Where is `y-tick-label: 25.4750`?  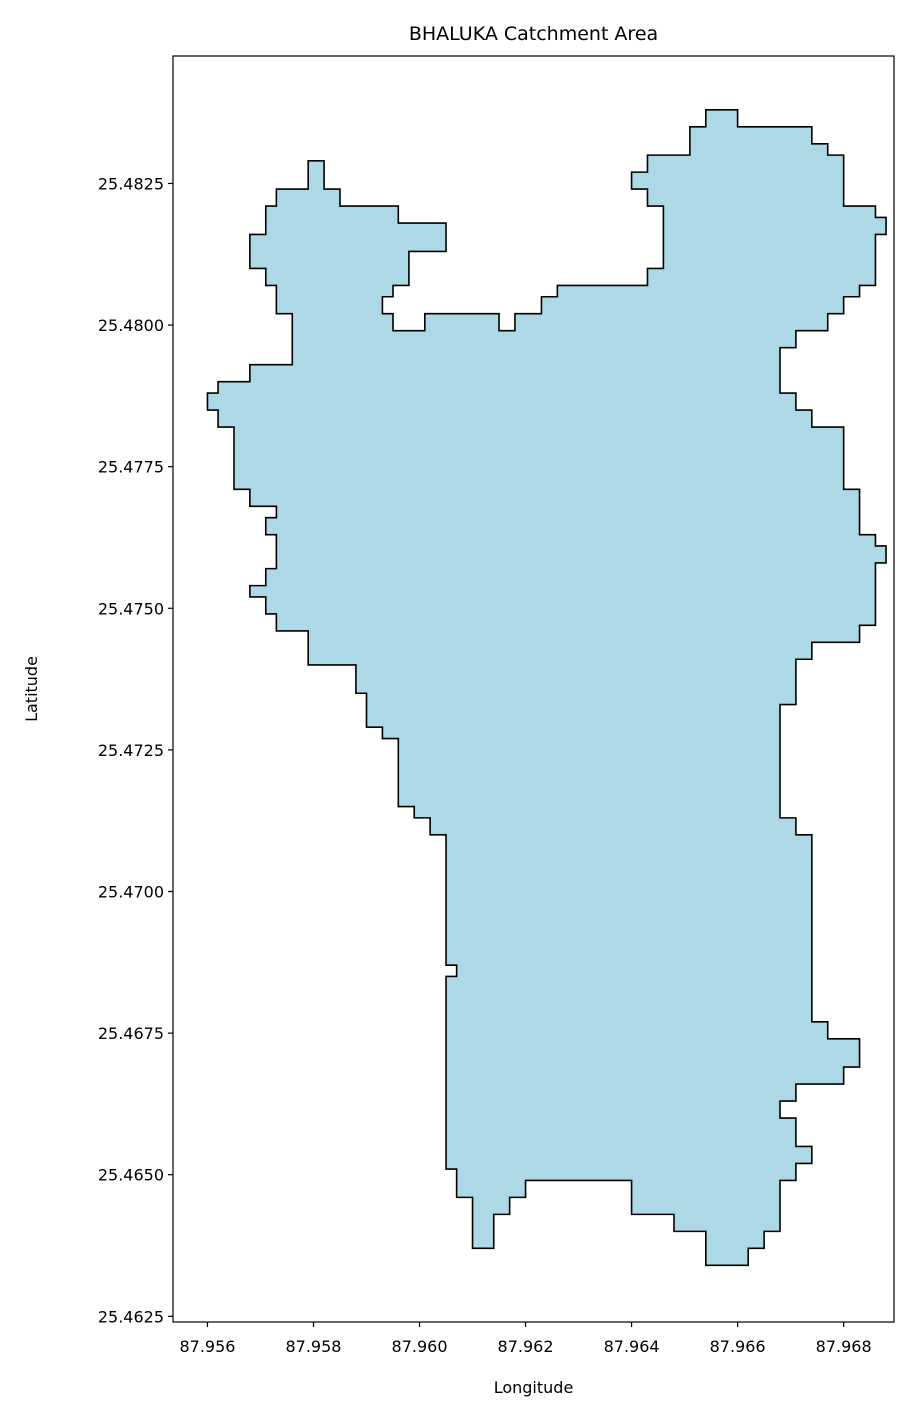
y-tick-label: 25.4750 is located at coordinates (131, 608).